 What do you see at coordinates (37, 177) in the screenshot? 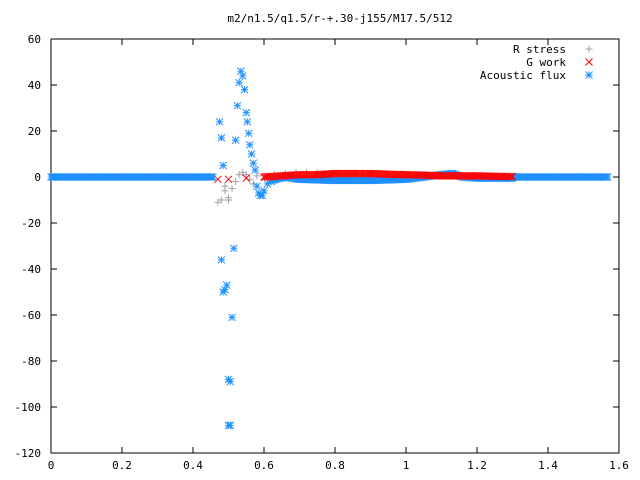
I see `y-tick-label: 0` at bounding box center [37, 177].